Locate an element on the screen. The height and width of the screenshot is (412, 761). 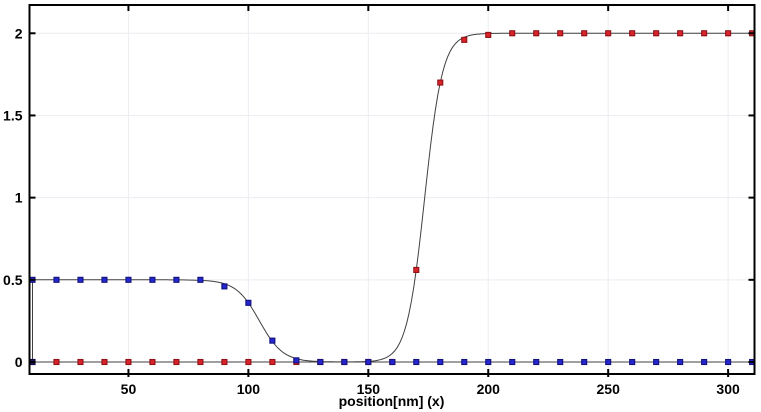
y-tick-label: 1.5 is located at coordinates (13, 115).